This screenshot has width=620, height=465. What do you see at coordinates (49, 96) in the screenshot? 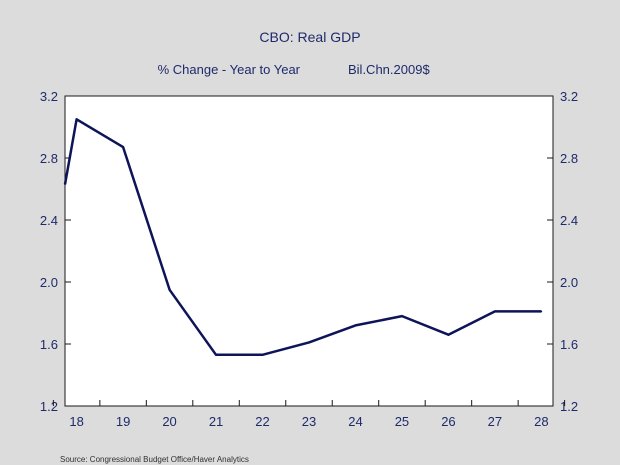
I see `y-tick-label-left: 3.2` at bounding box center [49, 96].